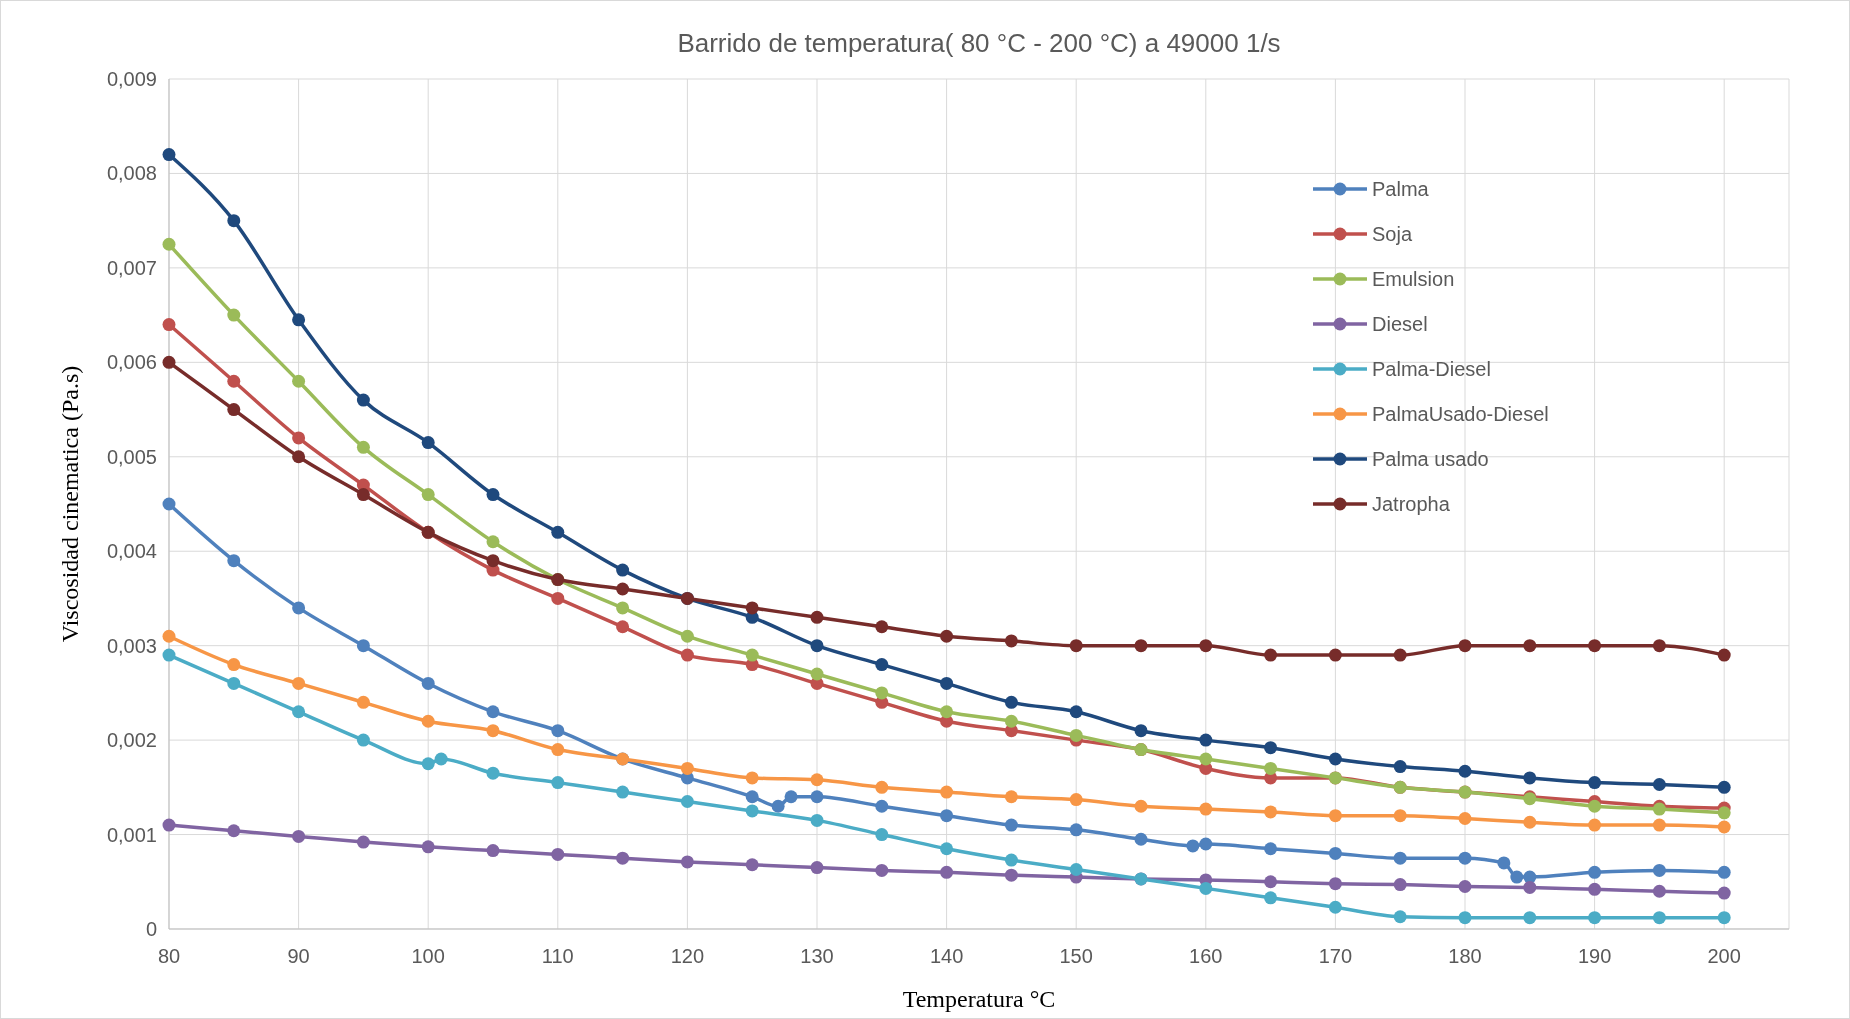  I want to click on legend-label: Jatropha, so click(1411, 504).